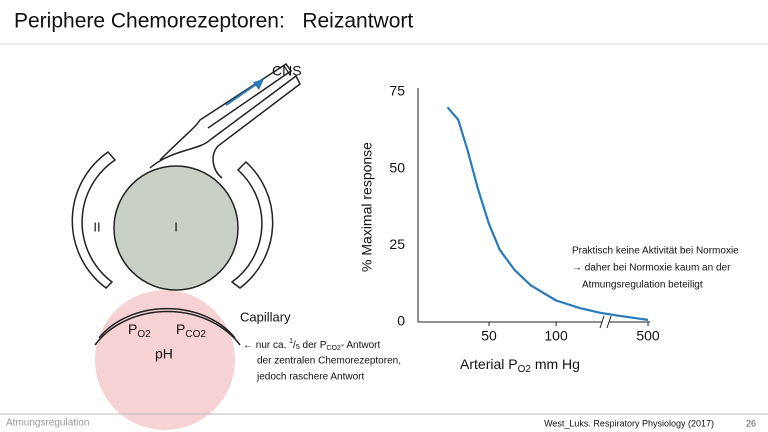 The width and height of the screenshot is (768, 432). Describe the element at coordinates (248, 345) in the screenshot. I see `annotation-arrow: ←` at that location.